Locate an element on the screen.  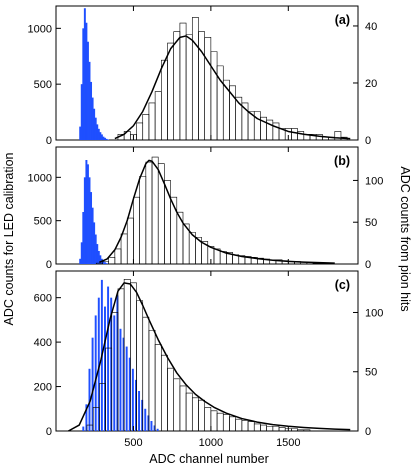
right-tick-label: 100 is located at coordinates (374, 313).